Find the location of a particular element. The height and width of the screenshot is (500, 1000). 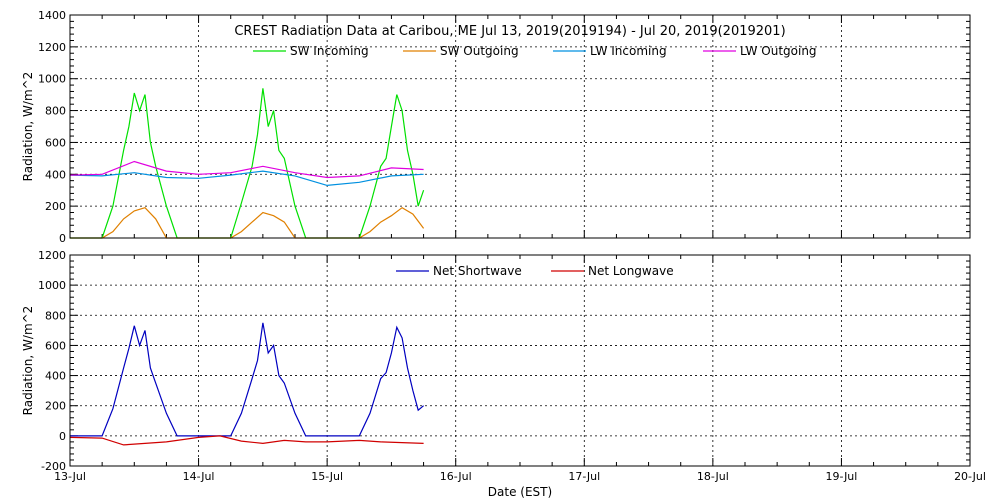

legend-label: Net Longwave is located at coordinates (631, 271).